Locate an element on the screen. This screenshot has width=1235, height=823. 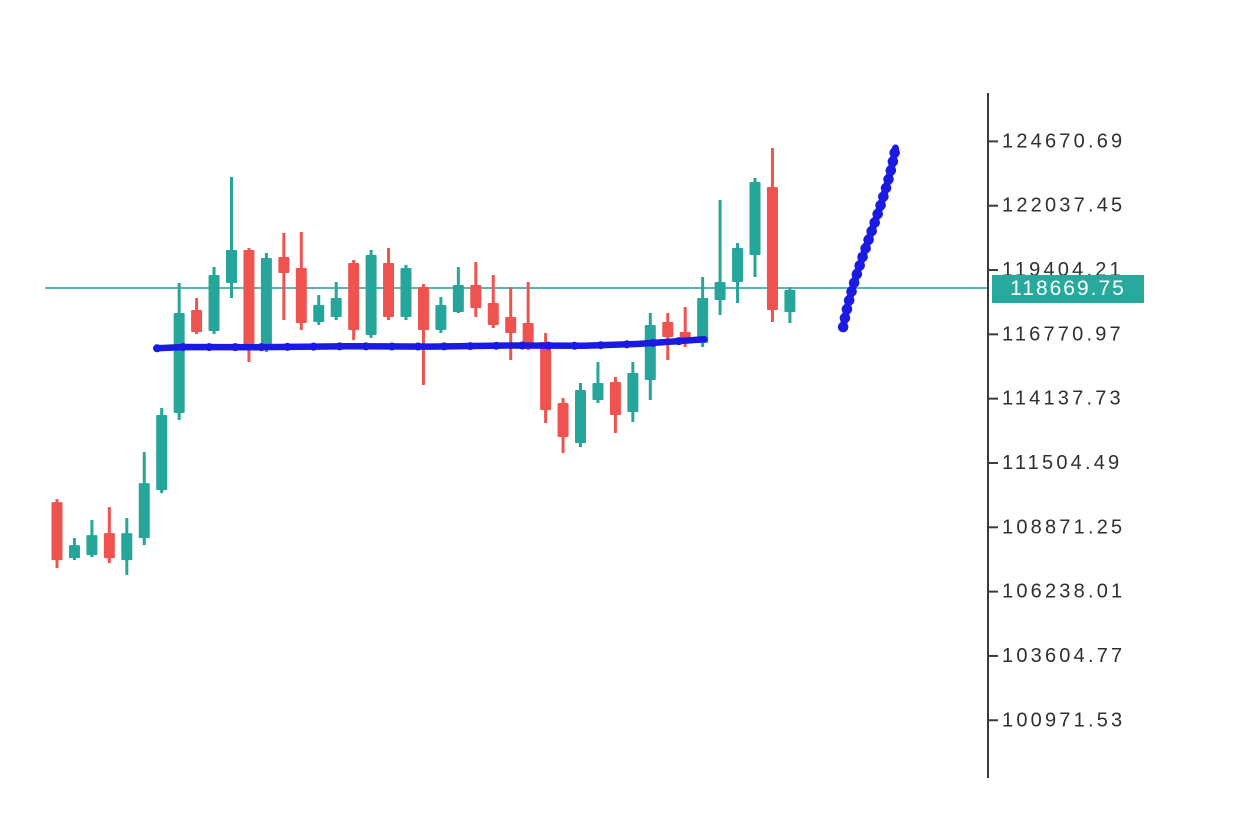
y-axis-tick-label: 106238.01 is located at coordinates (1063, 592).